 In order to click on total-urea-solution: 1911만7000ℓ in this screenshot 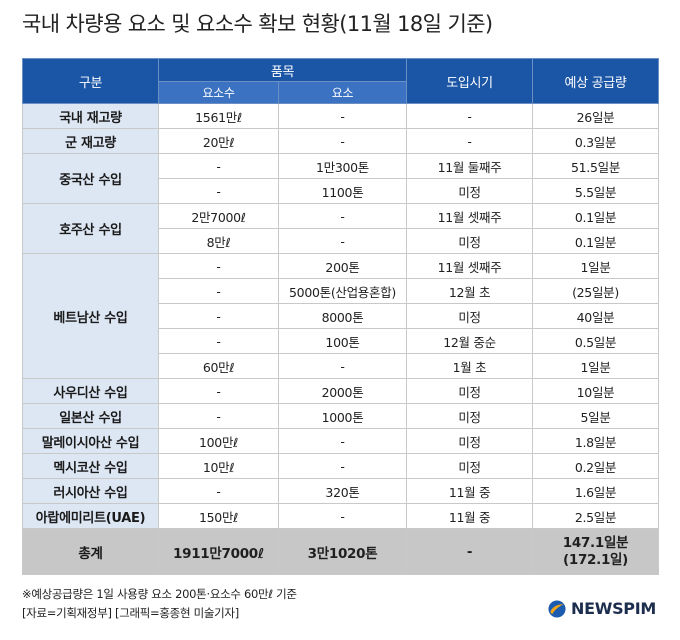, I will do `click(218, 551)`.